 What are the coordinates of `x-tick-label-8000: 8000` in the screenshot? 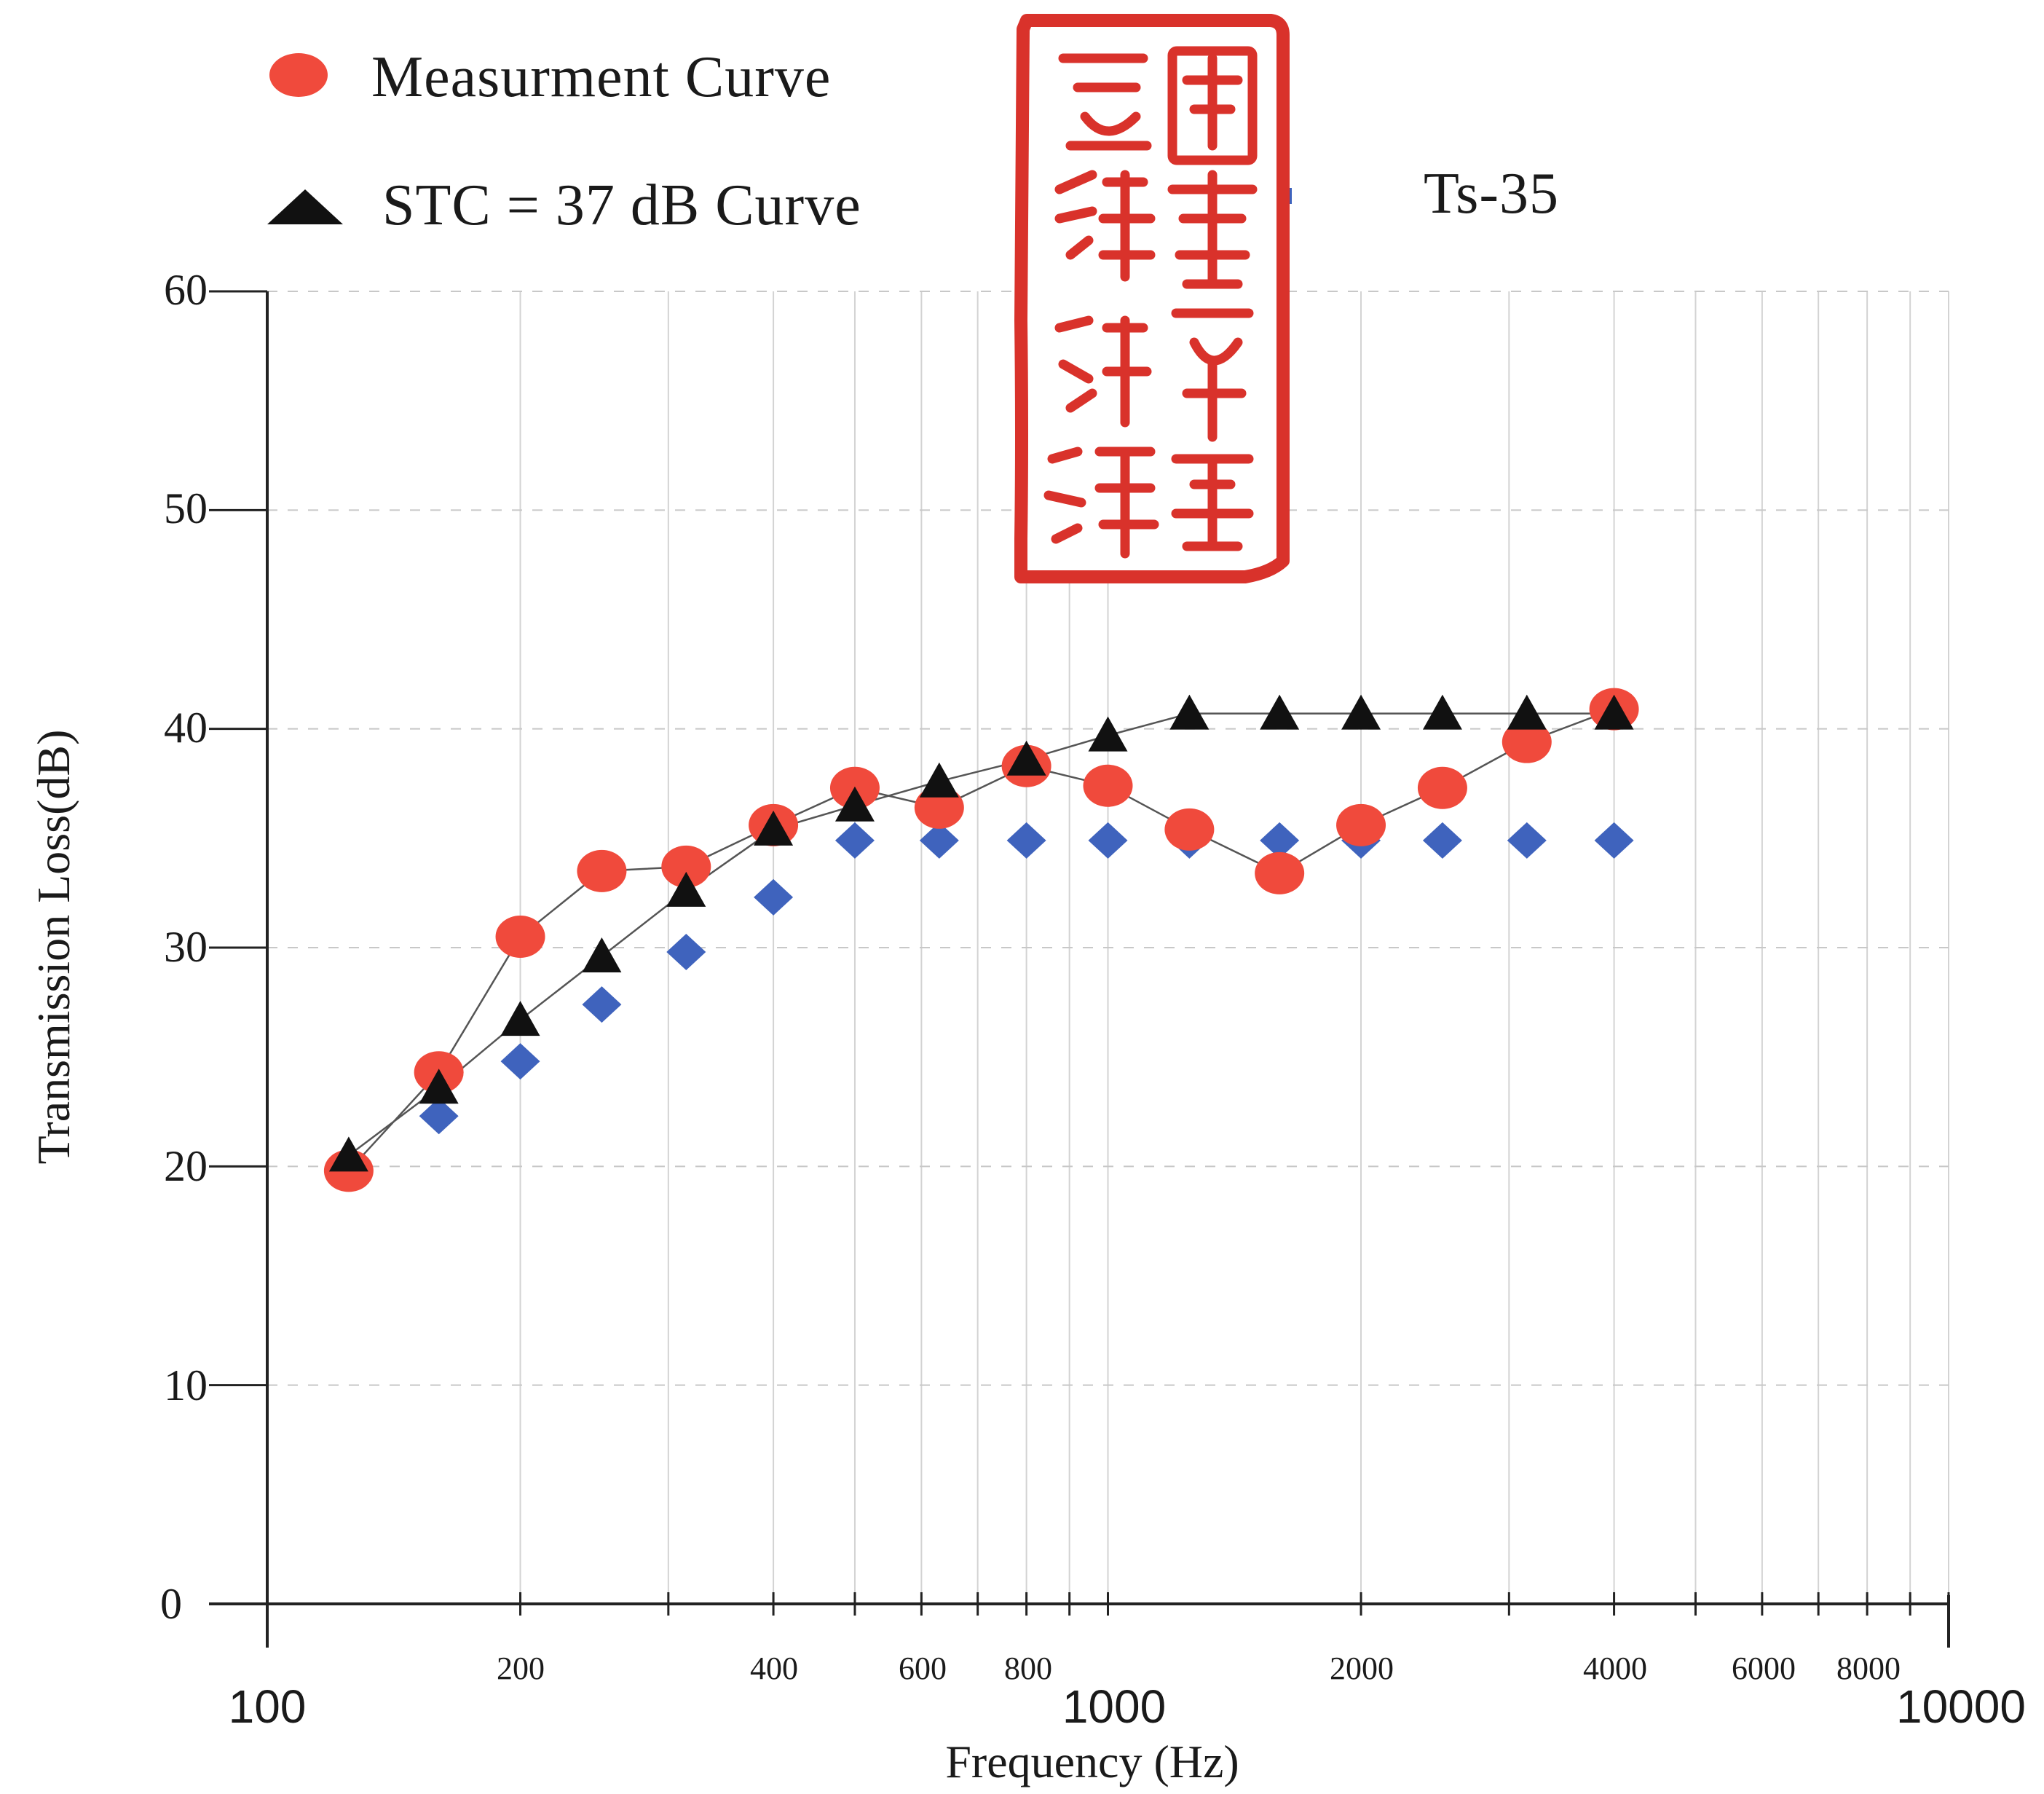 It's located at (1869, 1668).